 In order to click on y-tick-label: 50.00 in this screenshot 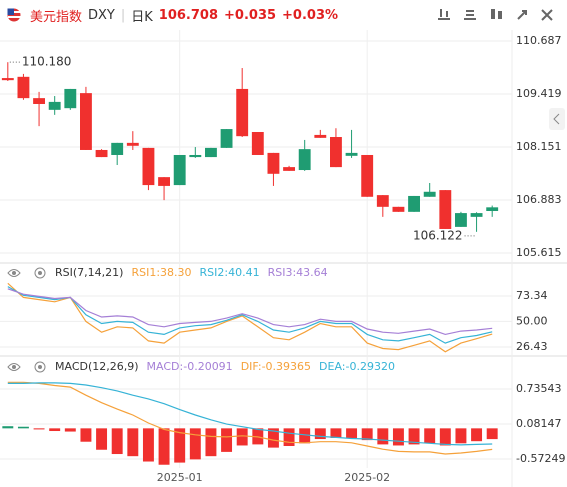, I will do `click(532, 320)`.